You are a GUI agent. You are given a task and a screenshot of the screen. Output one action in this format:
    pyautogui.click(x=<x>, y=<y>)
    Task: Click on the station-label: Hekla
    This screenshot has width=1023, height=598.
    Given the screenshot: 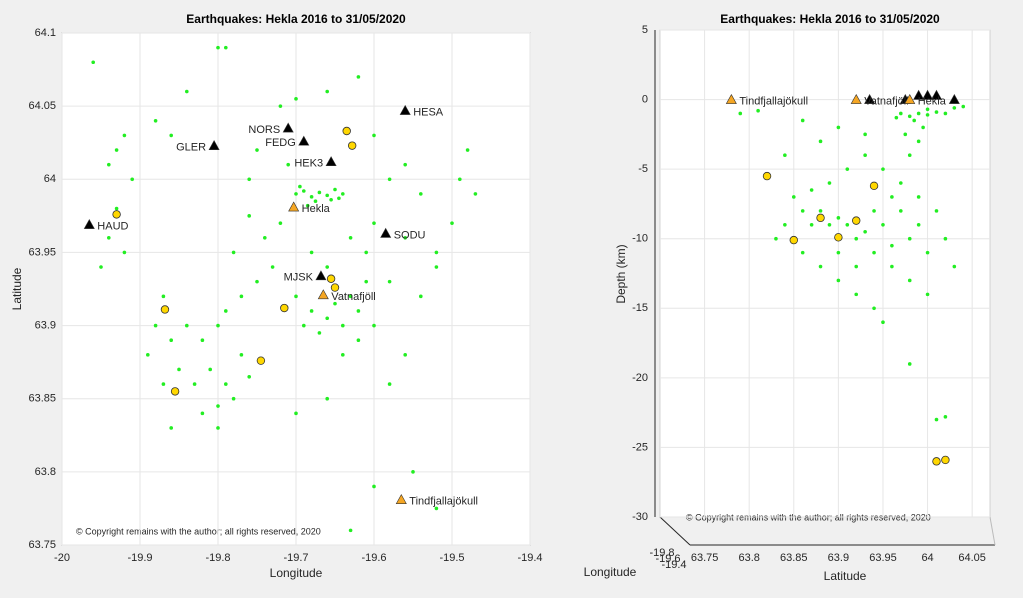 What is the action you would take?
    pyautogui.click(x=932, y=101)
    